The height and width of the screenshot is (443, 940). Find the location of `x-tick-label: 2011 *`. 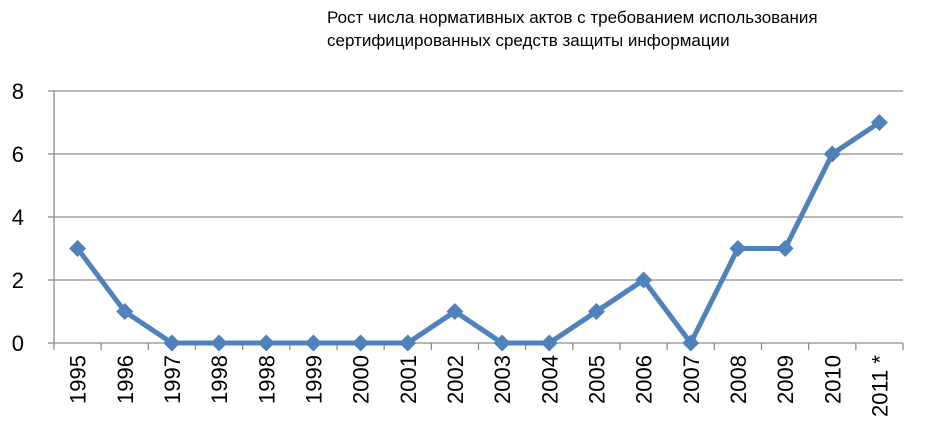

x-tick-label: 2011 * is located at coordinates (879, 386).